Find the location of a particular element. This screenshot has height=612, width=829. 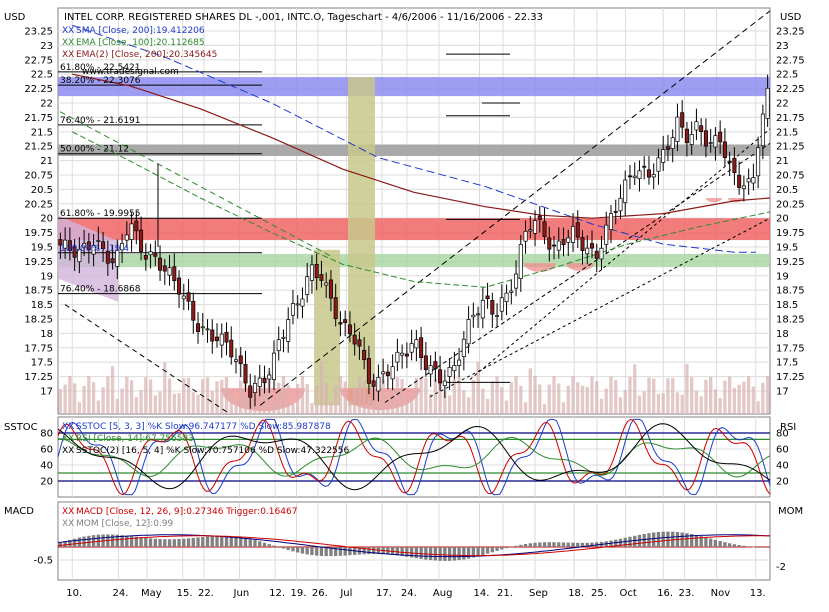

y-tick-label-right: 20.75 is located at coordinates (790, 176).